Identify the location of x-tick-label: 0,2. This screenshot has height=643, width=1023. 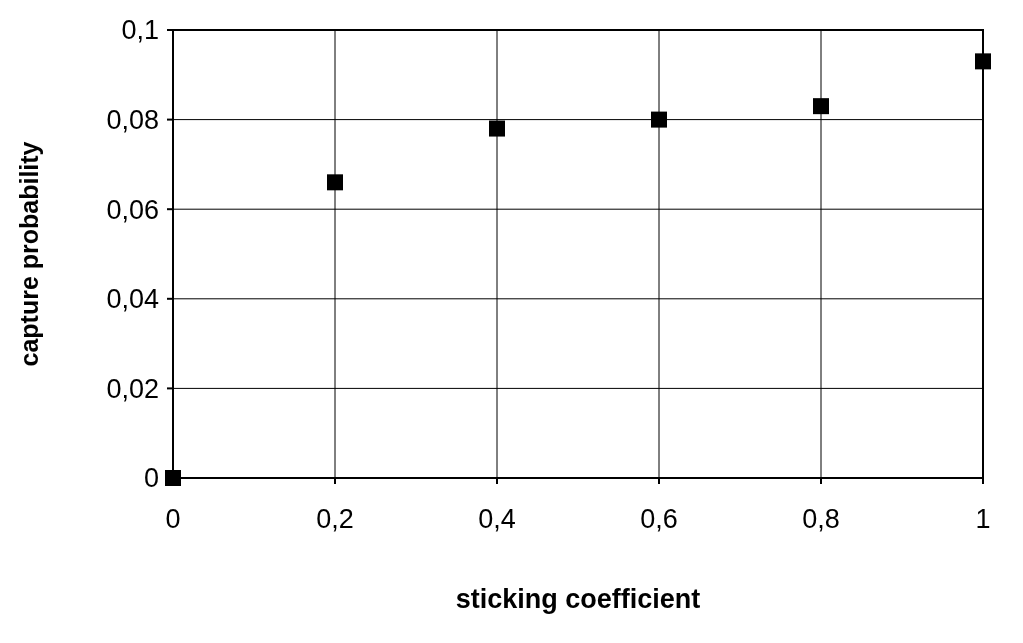
(335, 519).